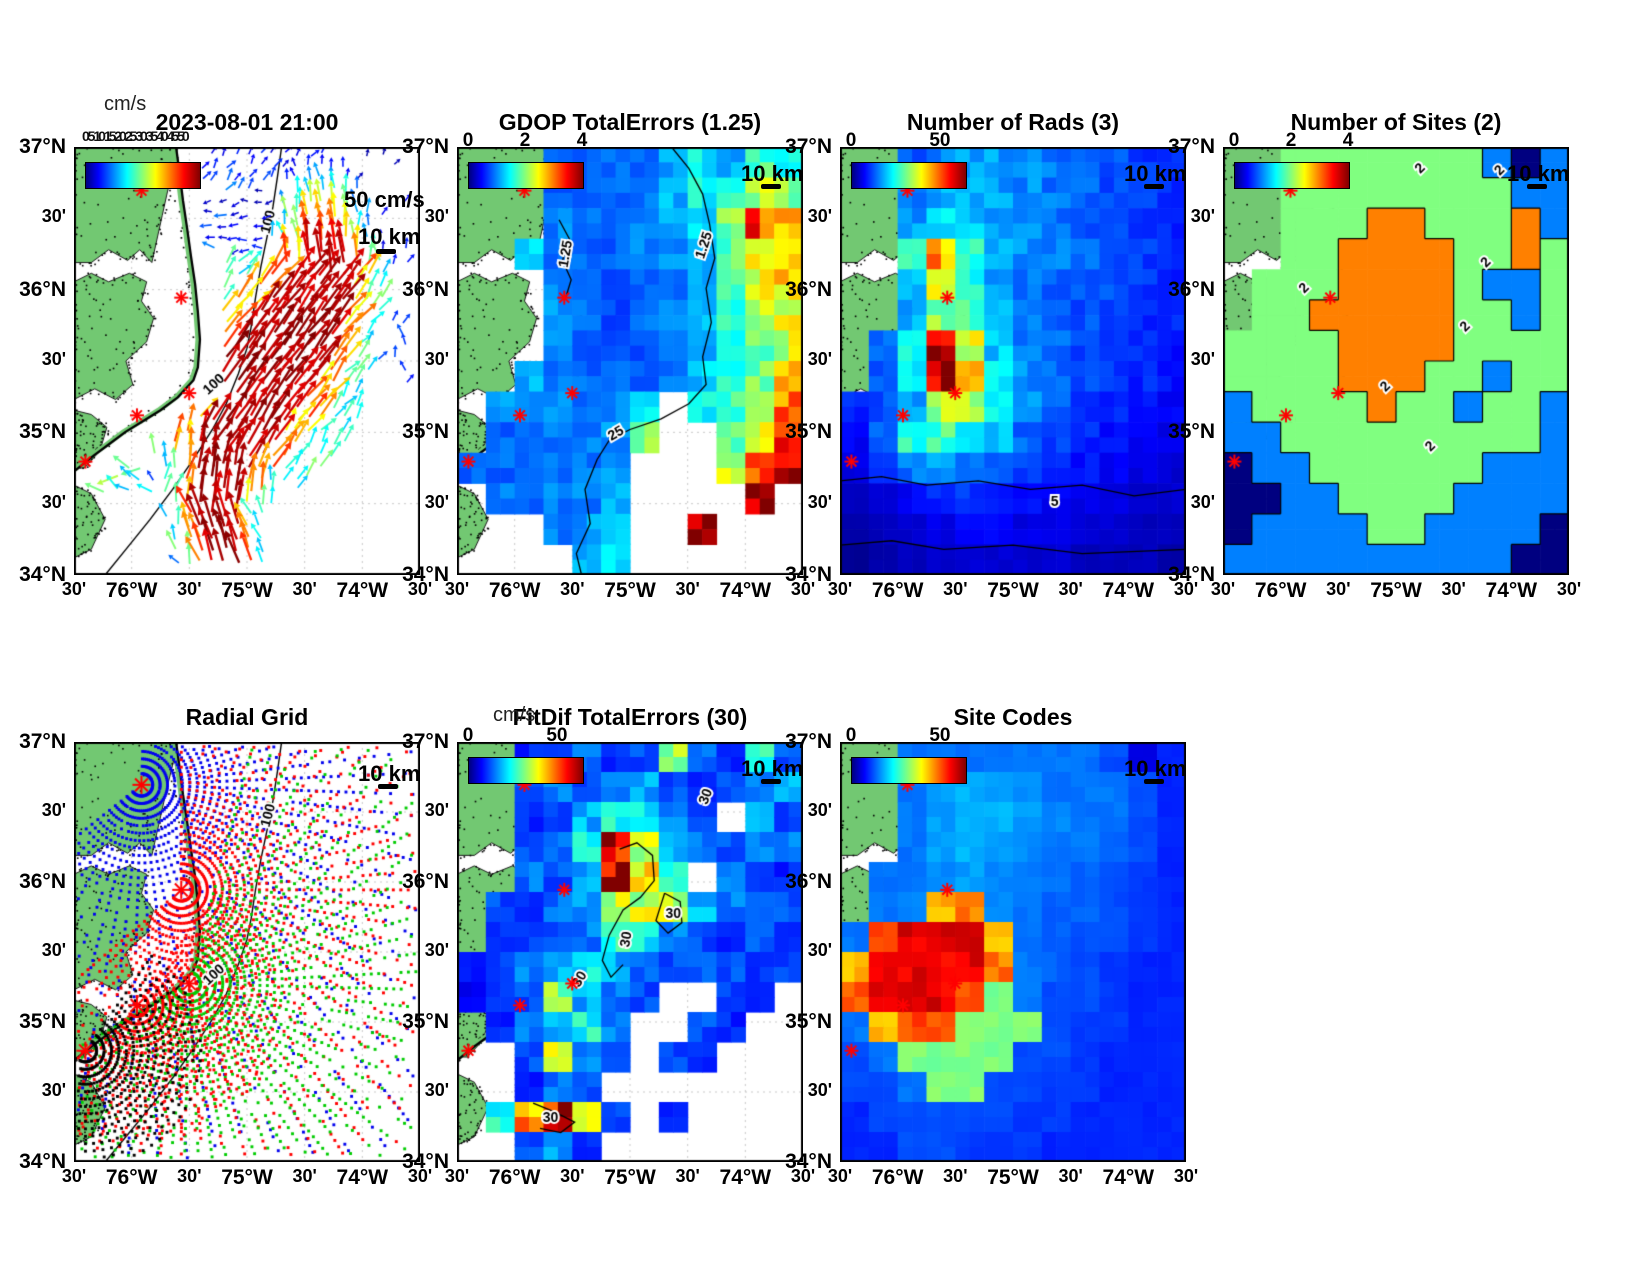  Describe the element at coordinates (1013, 122) in the screenshot. I see `panel-title: Number of Rads (3)` at that location.